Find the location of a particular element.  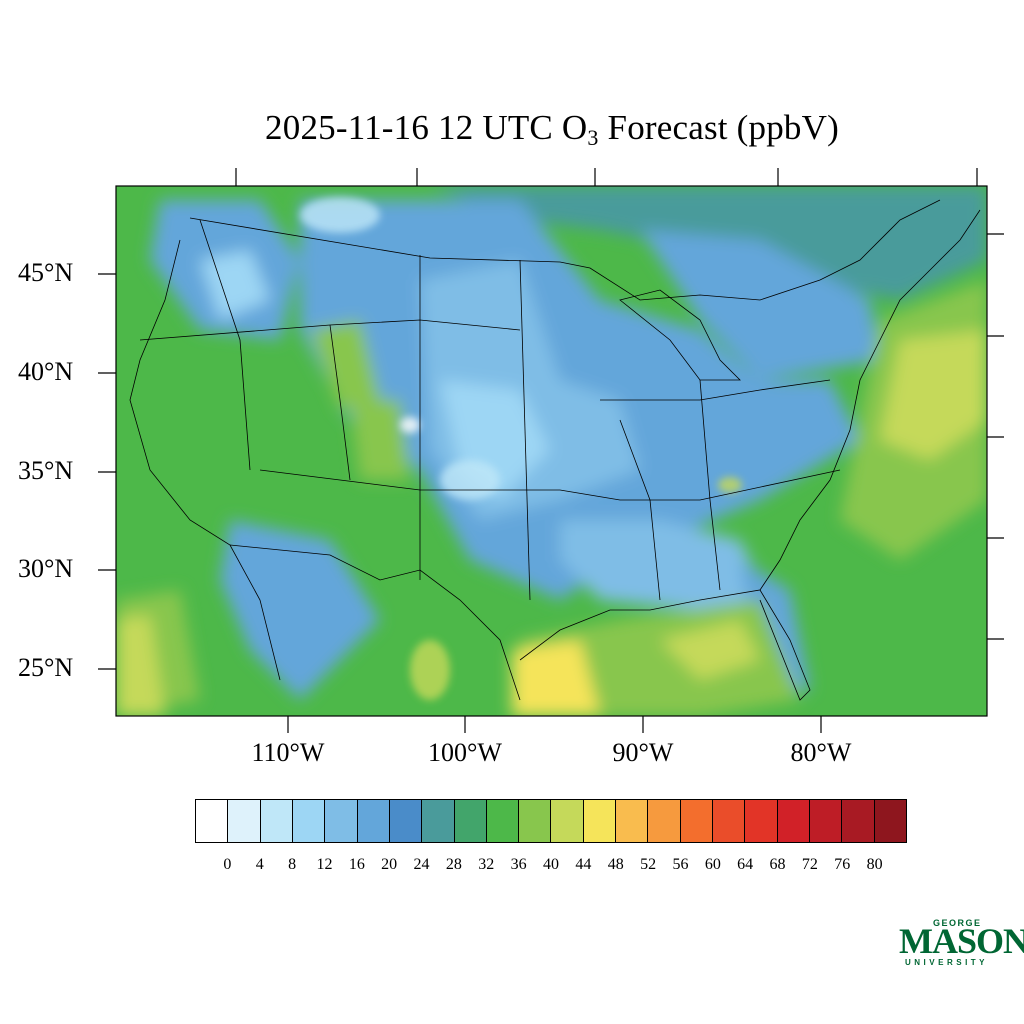

colorbar-tick-label: 48 is located at coordinates (615, 864).